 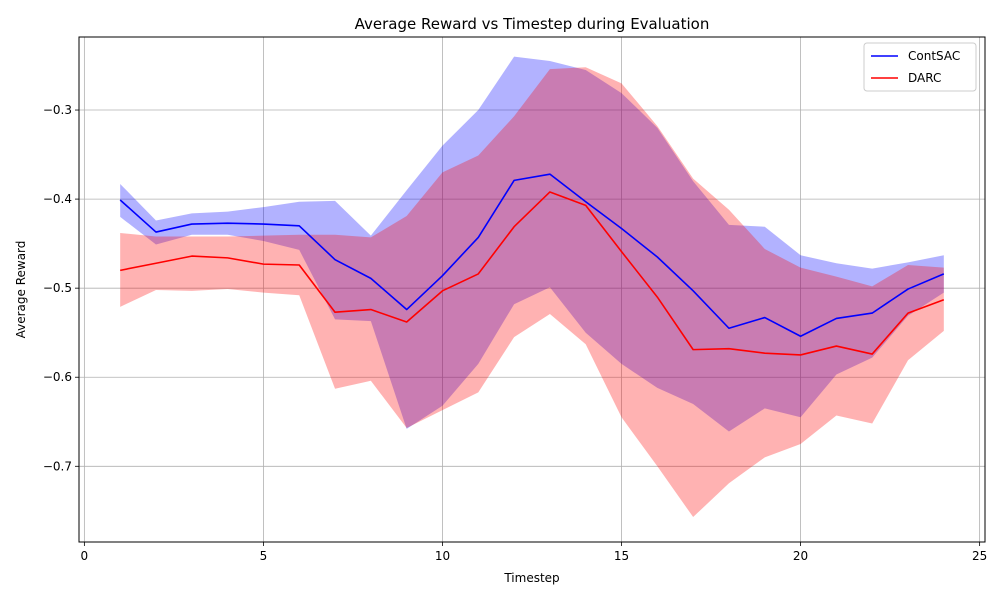 What do you see at coordinates (57, 466) in the screenshot?
I see `y-tick-label: −0.7` at bounding box center [57, 466].